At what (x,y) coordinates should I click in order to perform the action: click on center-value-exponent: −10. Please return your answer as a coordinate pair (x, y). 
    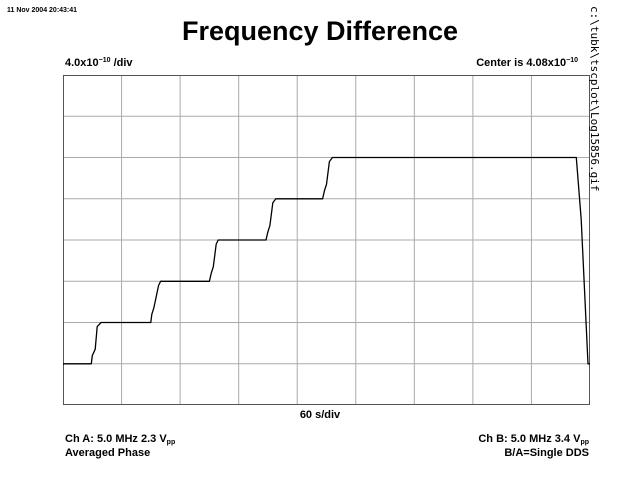
    Looking at the image, I should click on (572, 60).